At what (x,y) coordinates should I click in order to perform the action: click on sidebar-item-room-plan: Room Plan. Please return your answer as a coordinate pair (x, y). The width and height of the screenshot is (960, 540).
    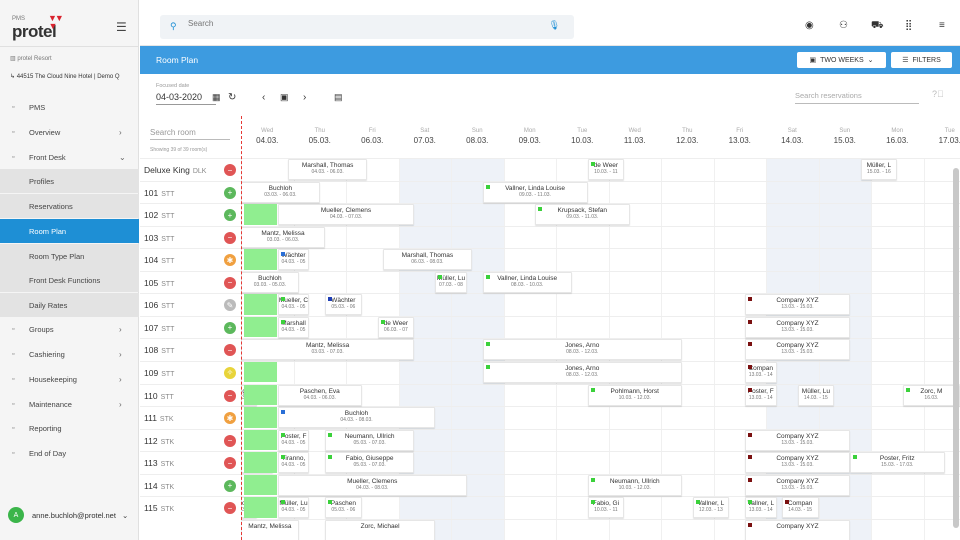
    Looking at the image, I should click on (69, 231).